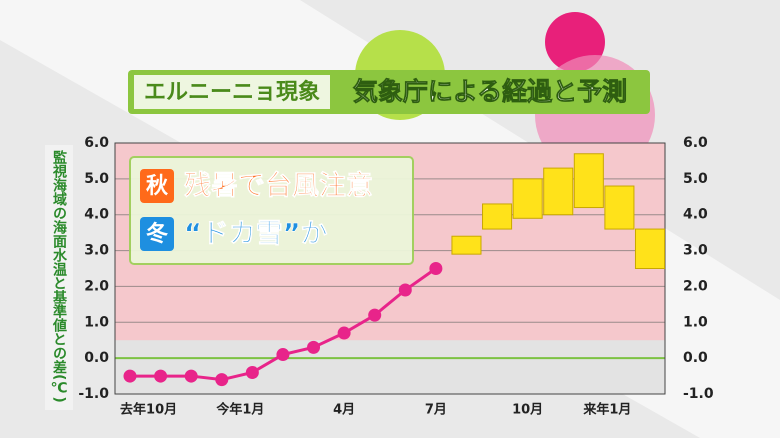  I want to click on y-tick-label: 2.0, so click(96, 286).